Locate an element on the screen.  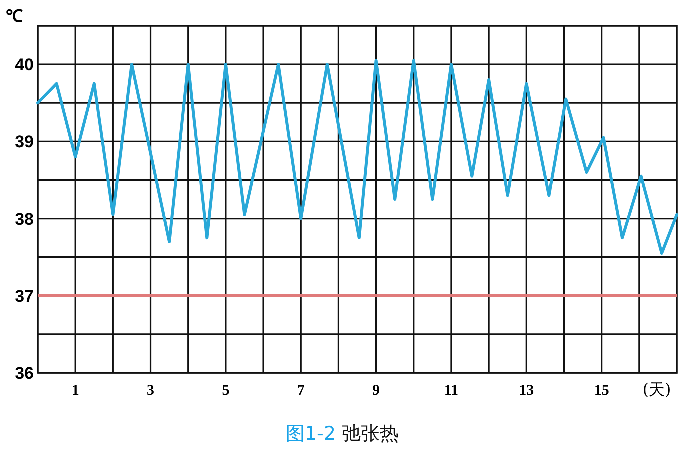
y-tick-label: 36 is located at coordinates (24, 373).